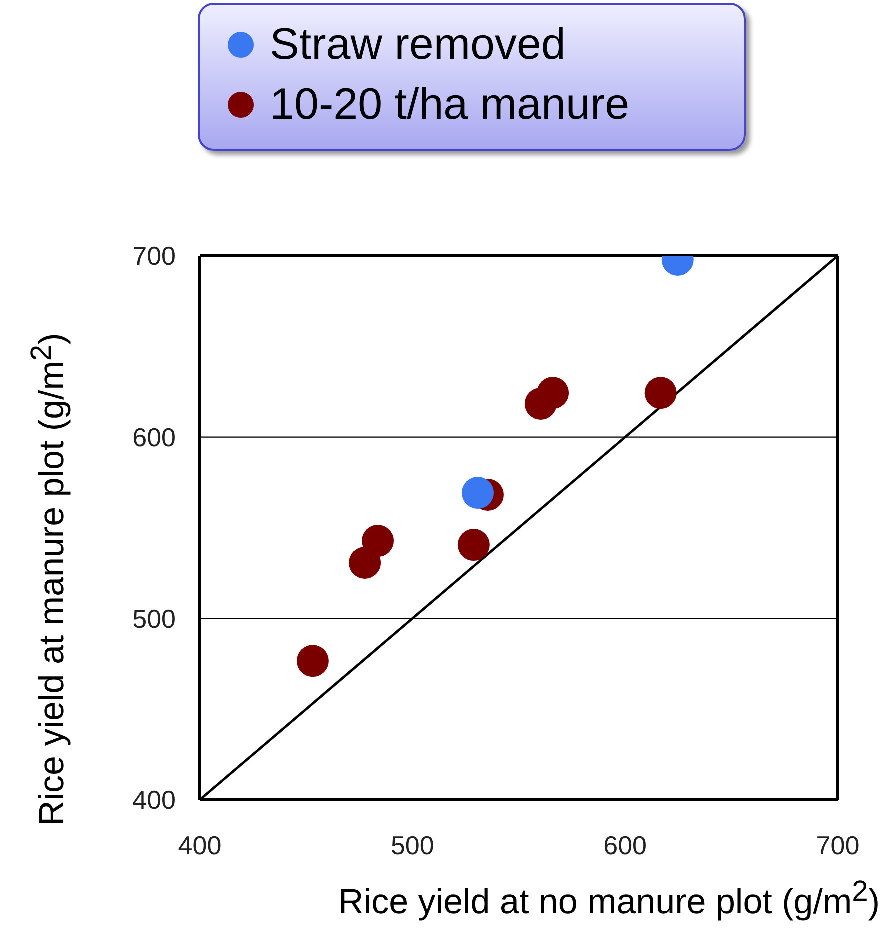 The height and width of the screenshot is (936, 884). I want to click on y-tick-label: 500, so click(154, 619).